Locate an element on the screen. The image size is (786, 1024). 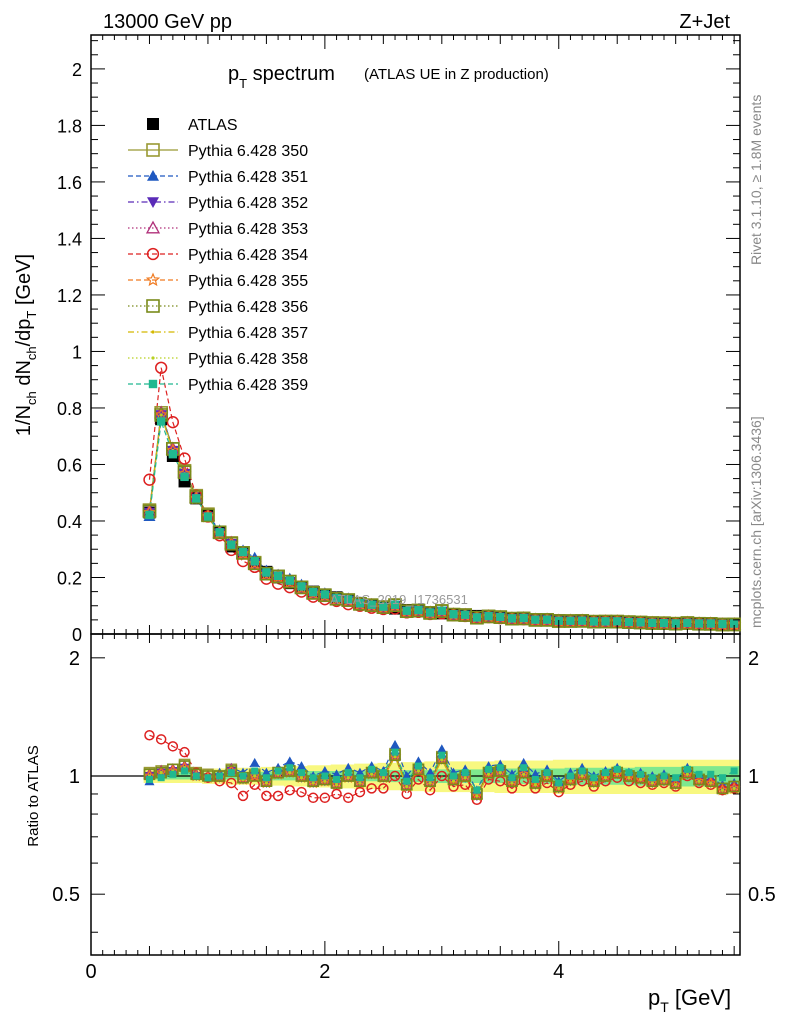
legend-label: Pythia 6.428 355 is located at coordinates (248, 281).